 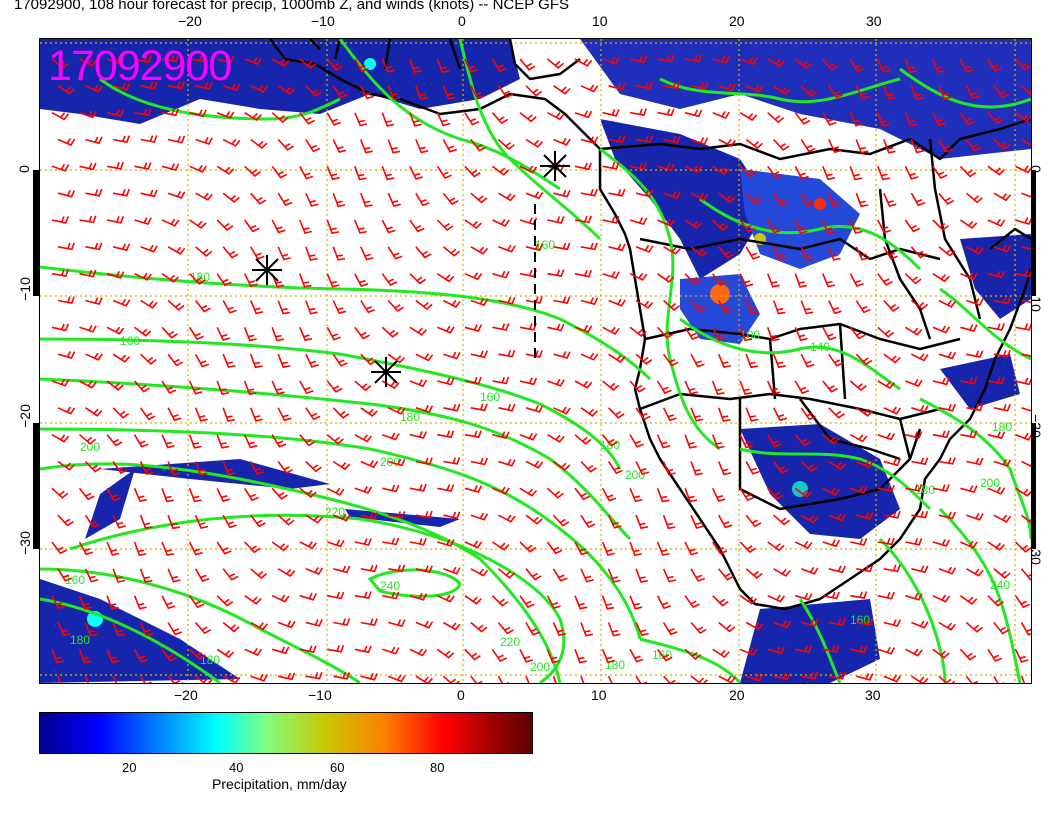 I want to click on bottom-x-tick: 10, so click(x=599, y=695).